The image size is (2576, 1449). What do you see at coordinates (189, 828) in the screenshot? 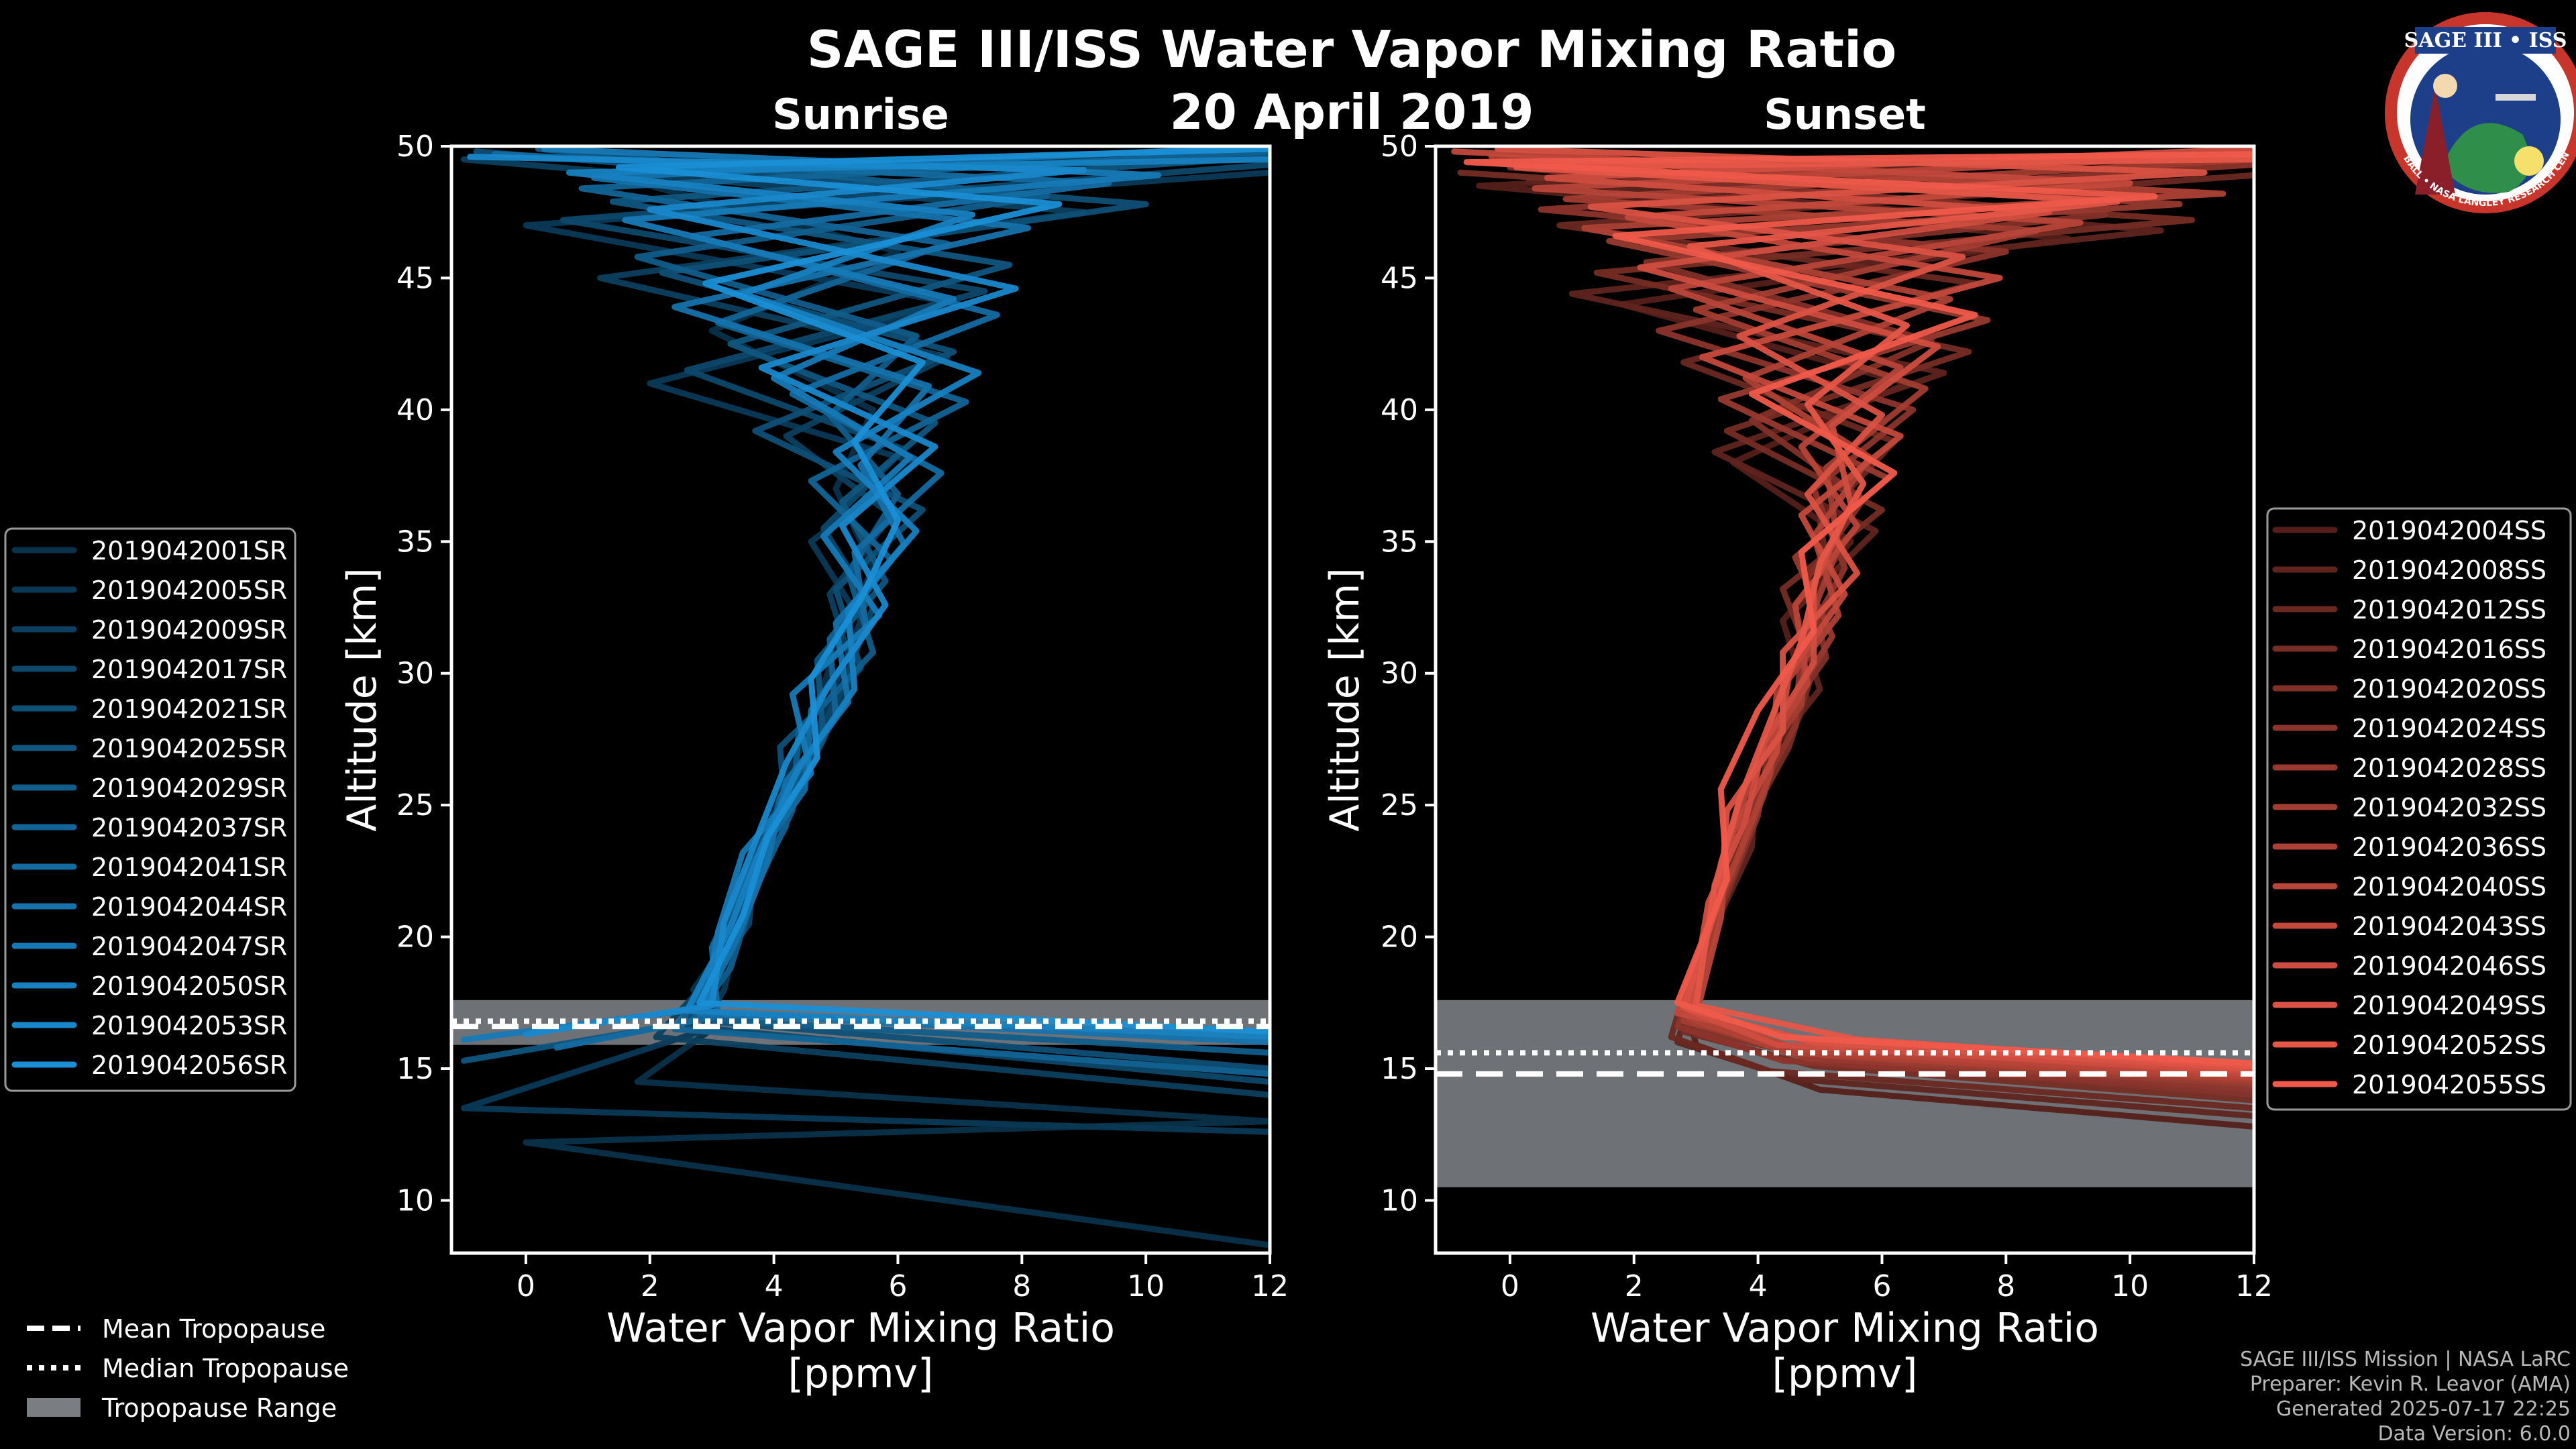
I see `sunrise-legend-label: 2019042037SR` at bounding box center [189, 828].